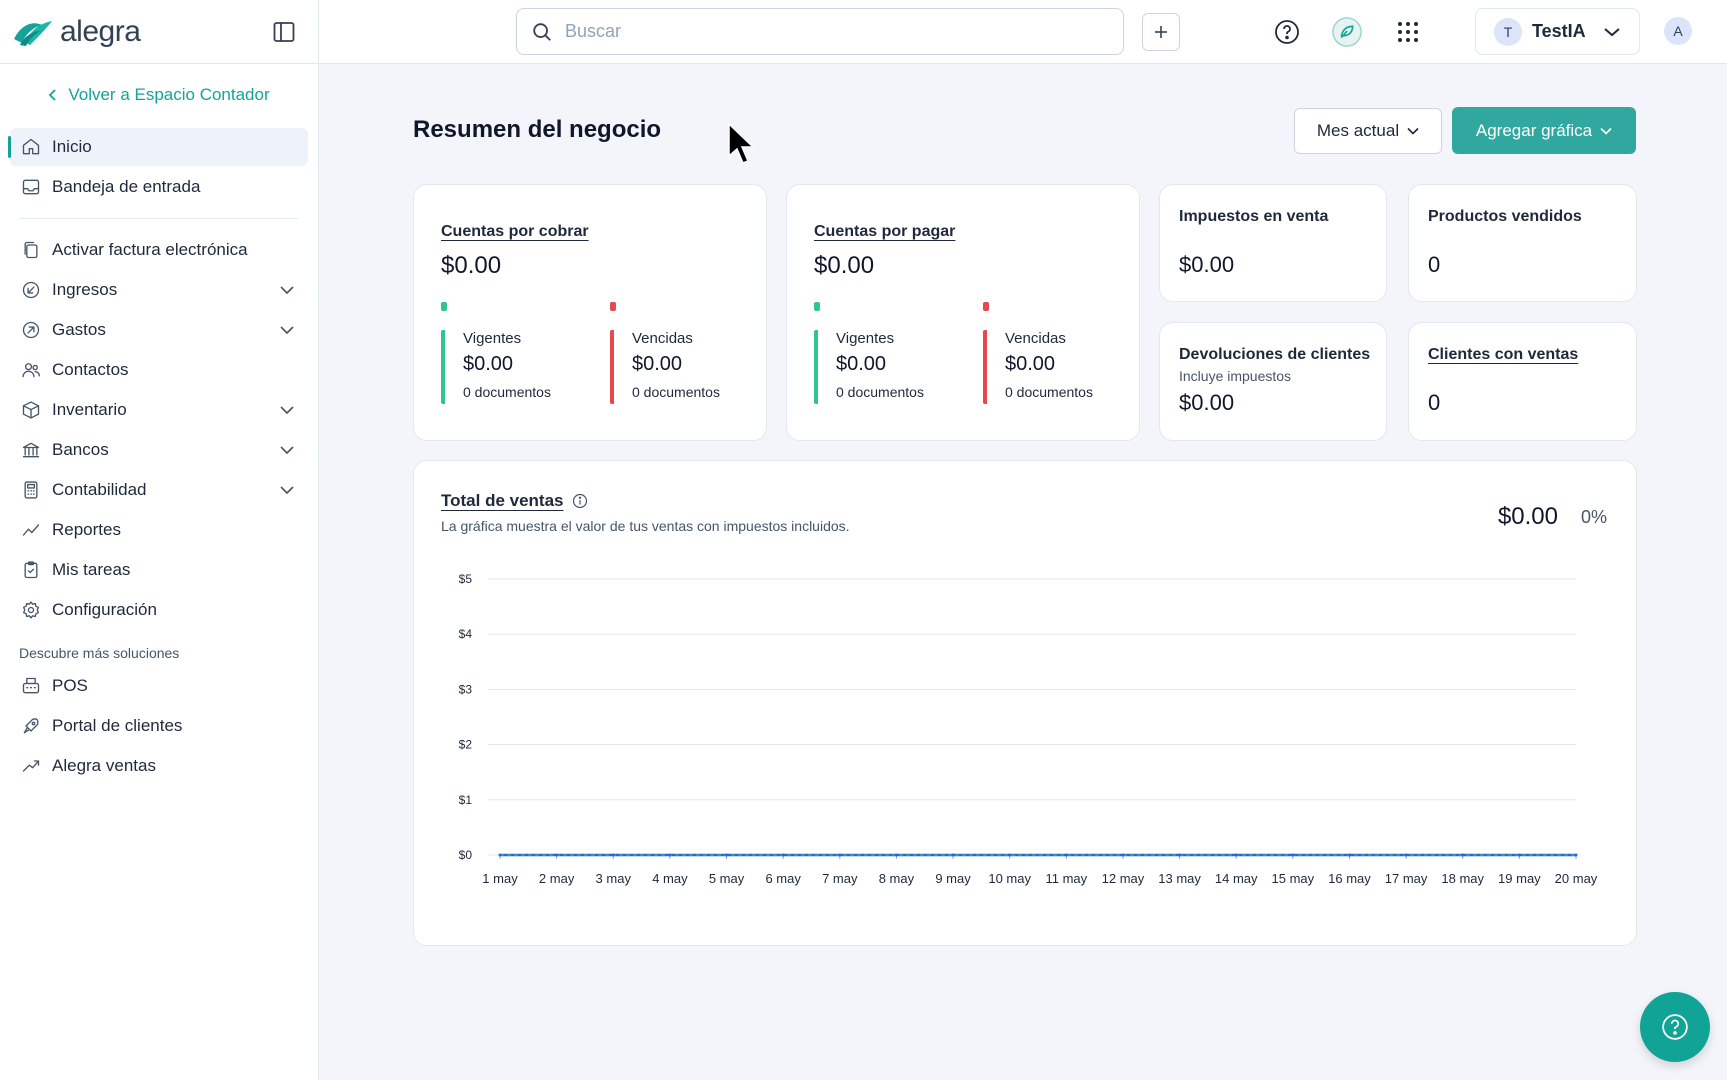 Image resolution: width=1727 pixels, height=1080 pixels. I want to click on sidebar-item-bancos: Bancos, so click(159, 450).